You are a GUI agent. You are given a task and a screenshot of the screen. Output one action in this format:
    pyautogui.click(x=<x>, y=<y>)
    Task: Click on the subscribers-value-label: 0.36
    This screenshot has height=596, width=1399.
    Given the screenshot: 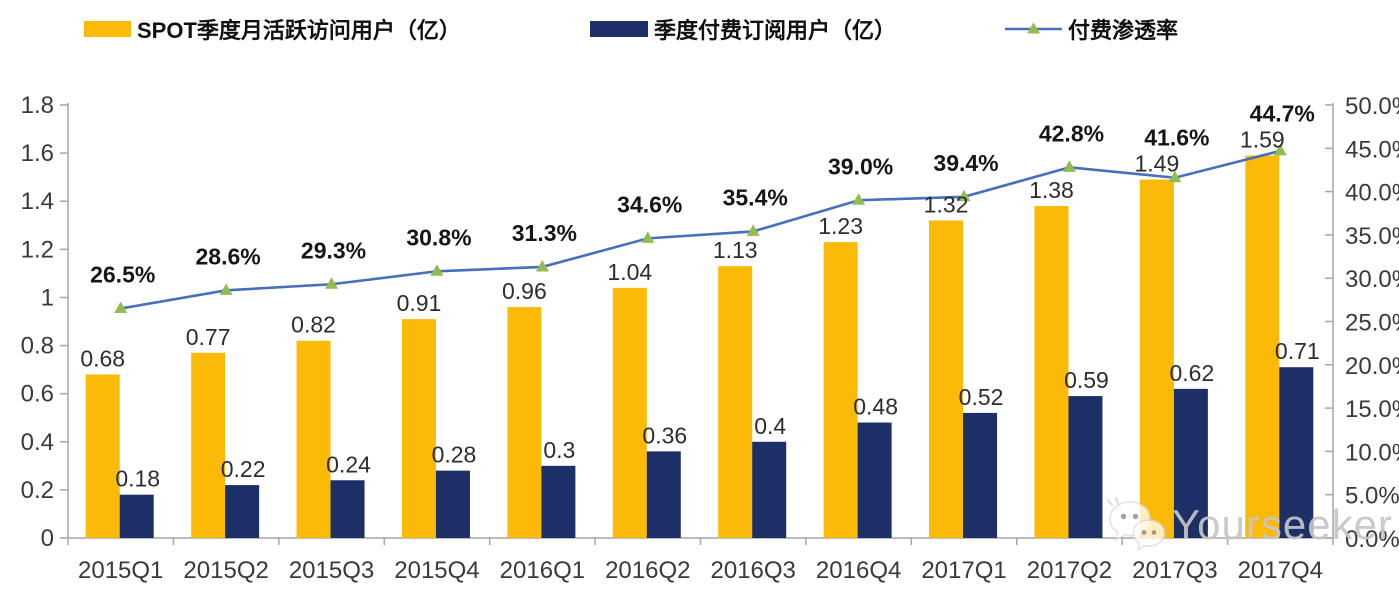 What is the action you would take?
    pyautogui.click(x=664, y=435)
    